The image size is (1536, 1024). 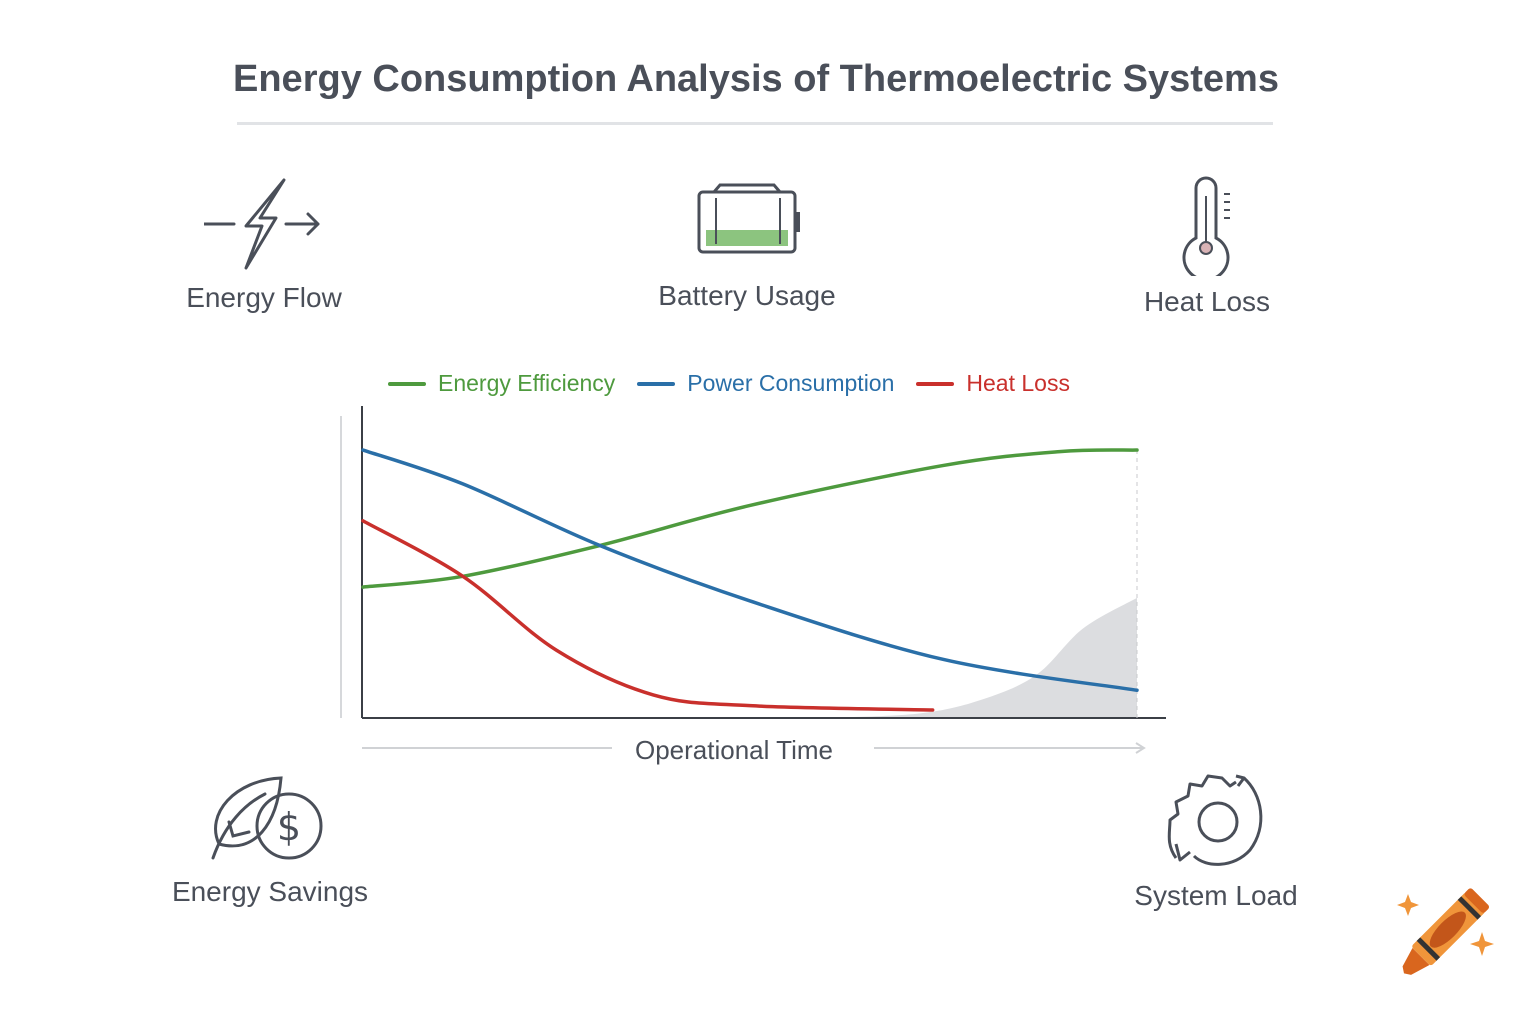 What do you see at coordinates (791, 383) in the screenshot?
I see `legend-label: Power Consumption` at bounding box center [791, 383].